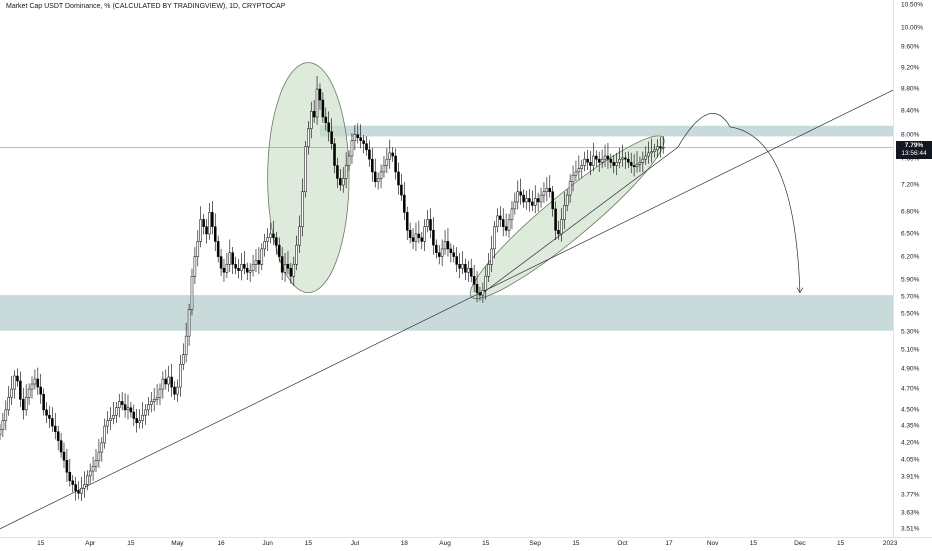  Describe the element at coordinates (910, 159) in the screenshot. I see `price-tick-label: 7.60%` at that location.